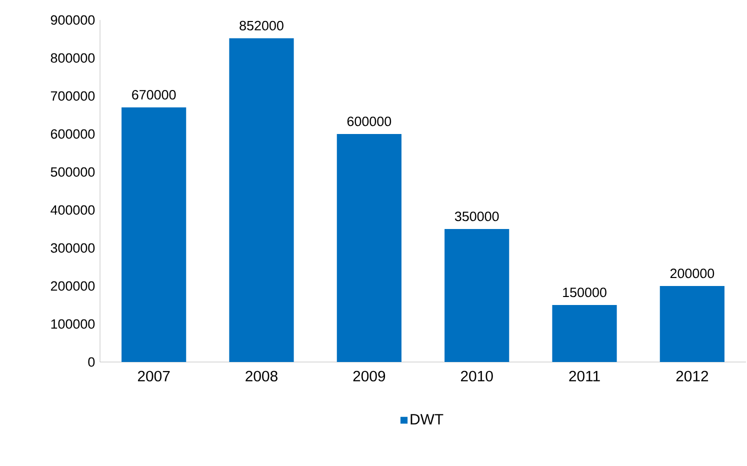 This screenshot has height=466, width=747. I want to click on data-label: 670000, so click(154, 95).